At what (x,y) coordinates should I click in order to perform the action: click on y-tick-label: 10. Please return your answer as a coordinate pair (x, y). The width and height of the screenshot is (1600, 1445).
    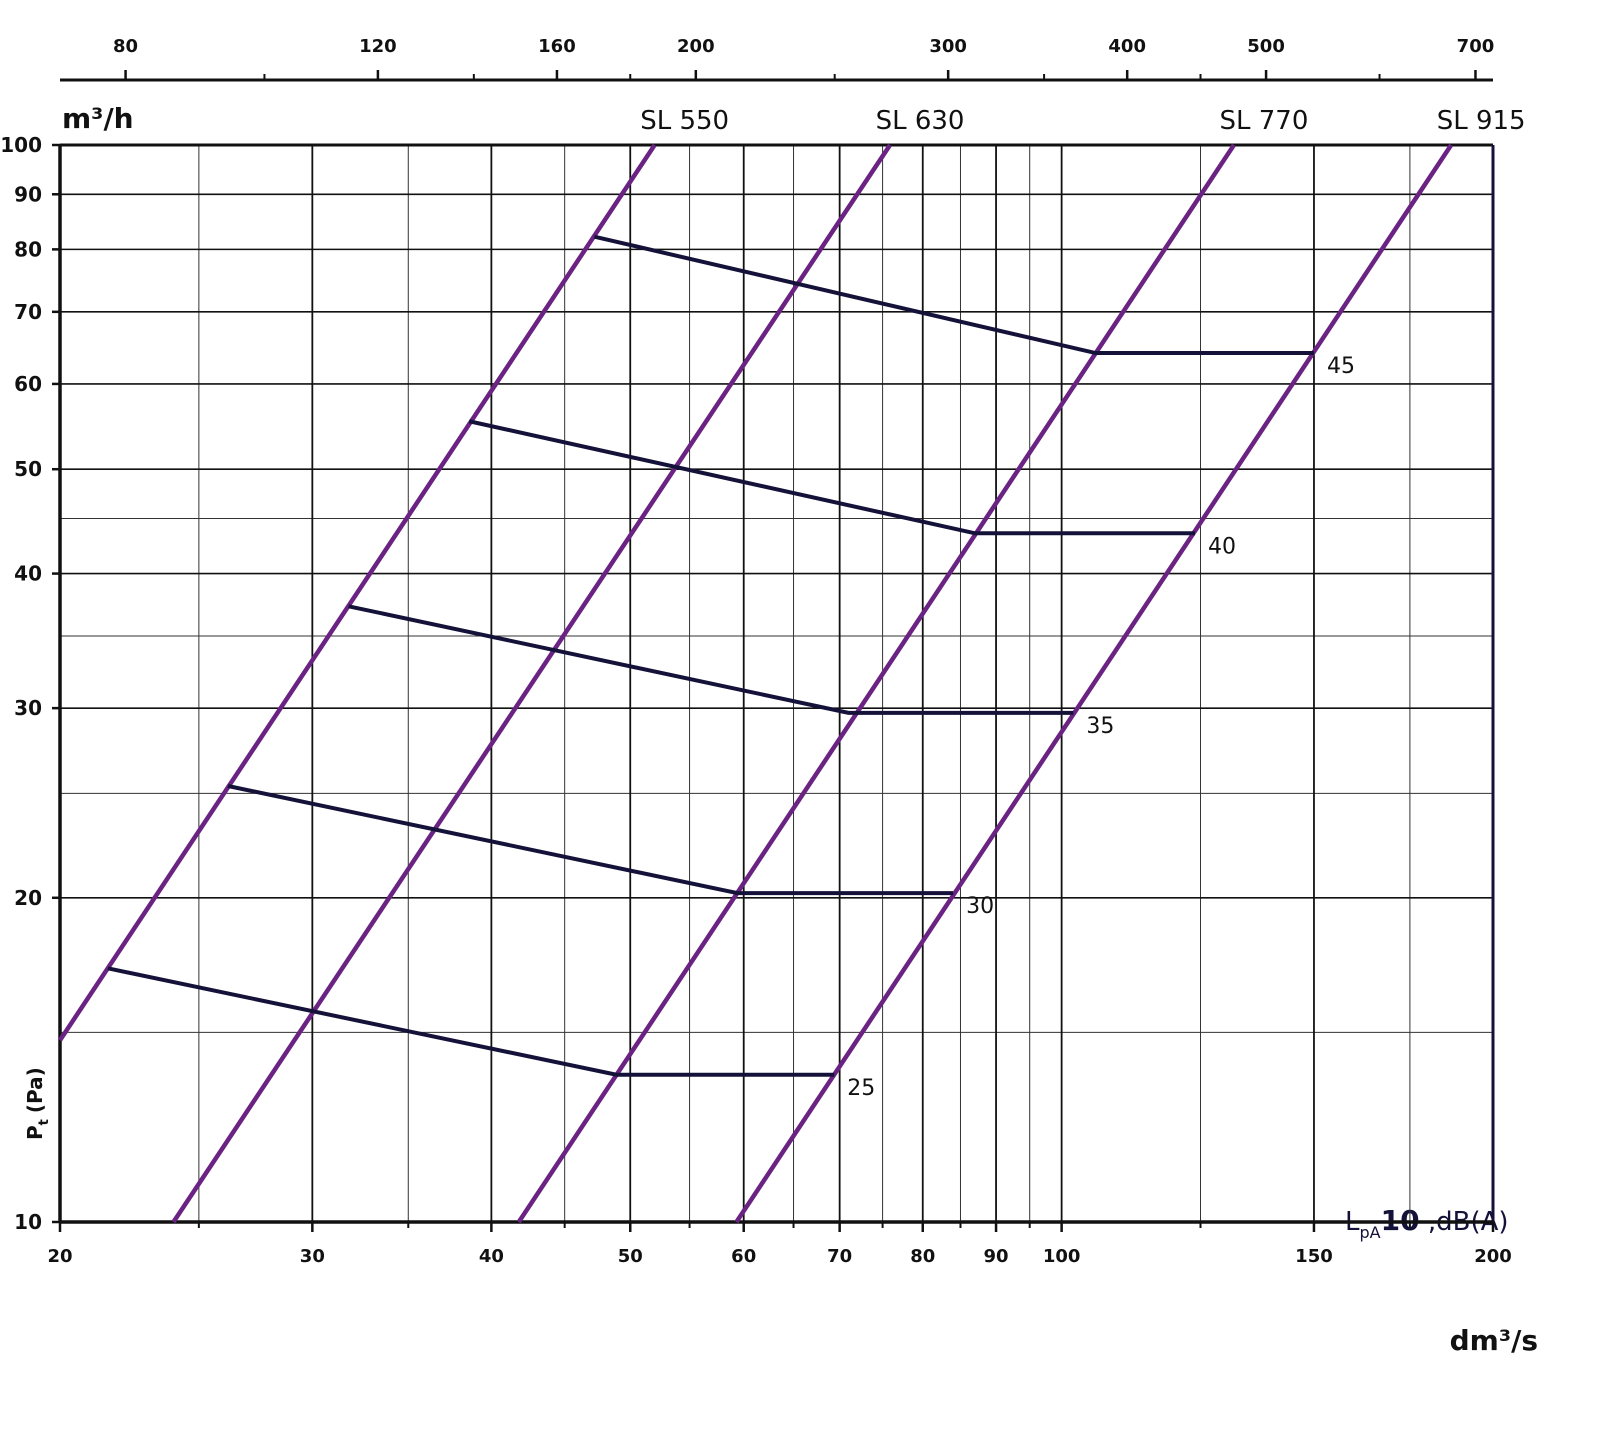
    Looking at the image, I should click on (28, 1222).